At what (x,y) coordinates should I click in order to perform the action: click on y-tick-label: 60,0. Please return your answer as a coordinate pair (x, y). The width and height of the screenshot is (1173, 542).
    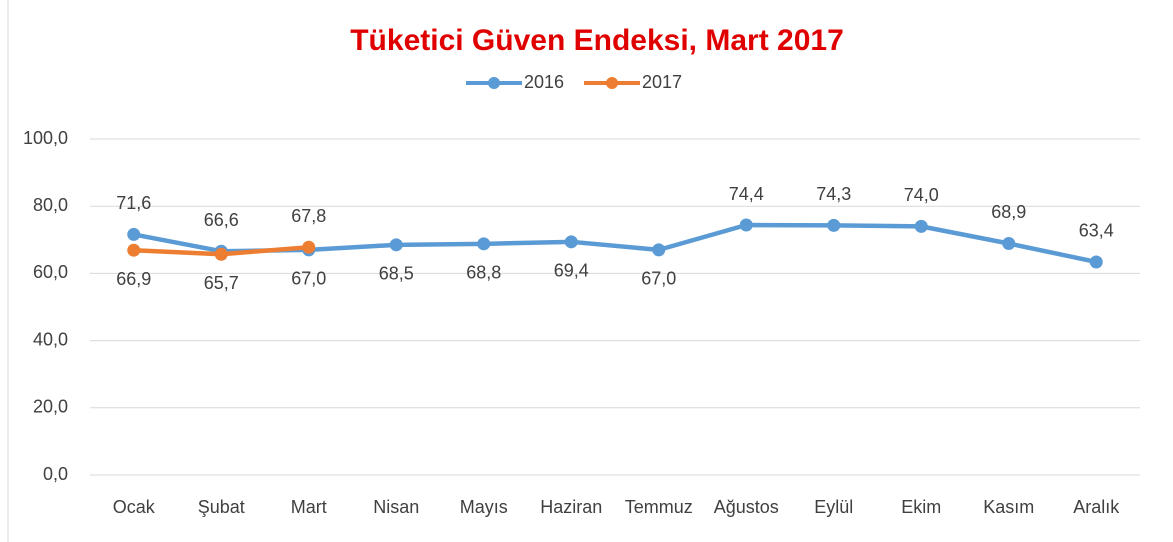
    Looking at the image, I should click on (50, 272).